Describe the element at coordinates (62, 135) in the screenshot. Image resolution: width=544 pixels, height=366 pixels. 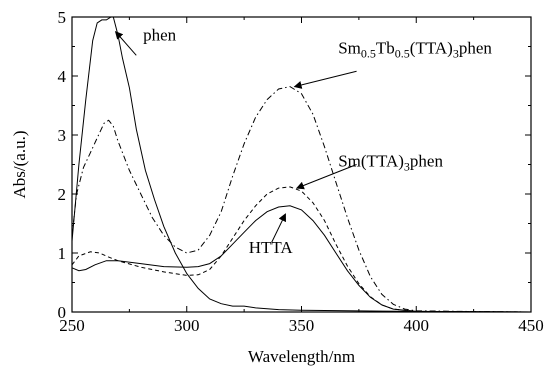
I see `y-tick-label: 3` at that location.